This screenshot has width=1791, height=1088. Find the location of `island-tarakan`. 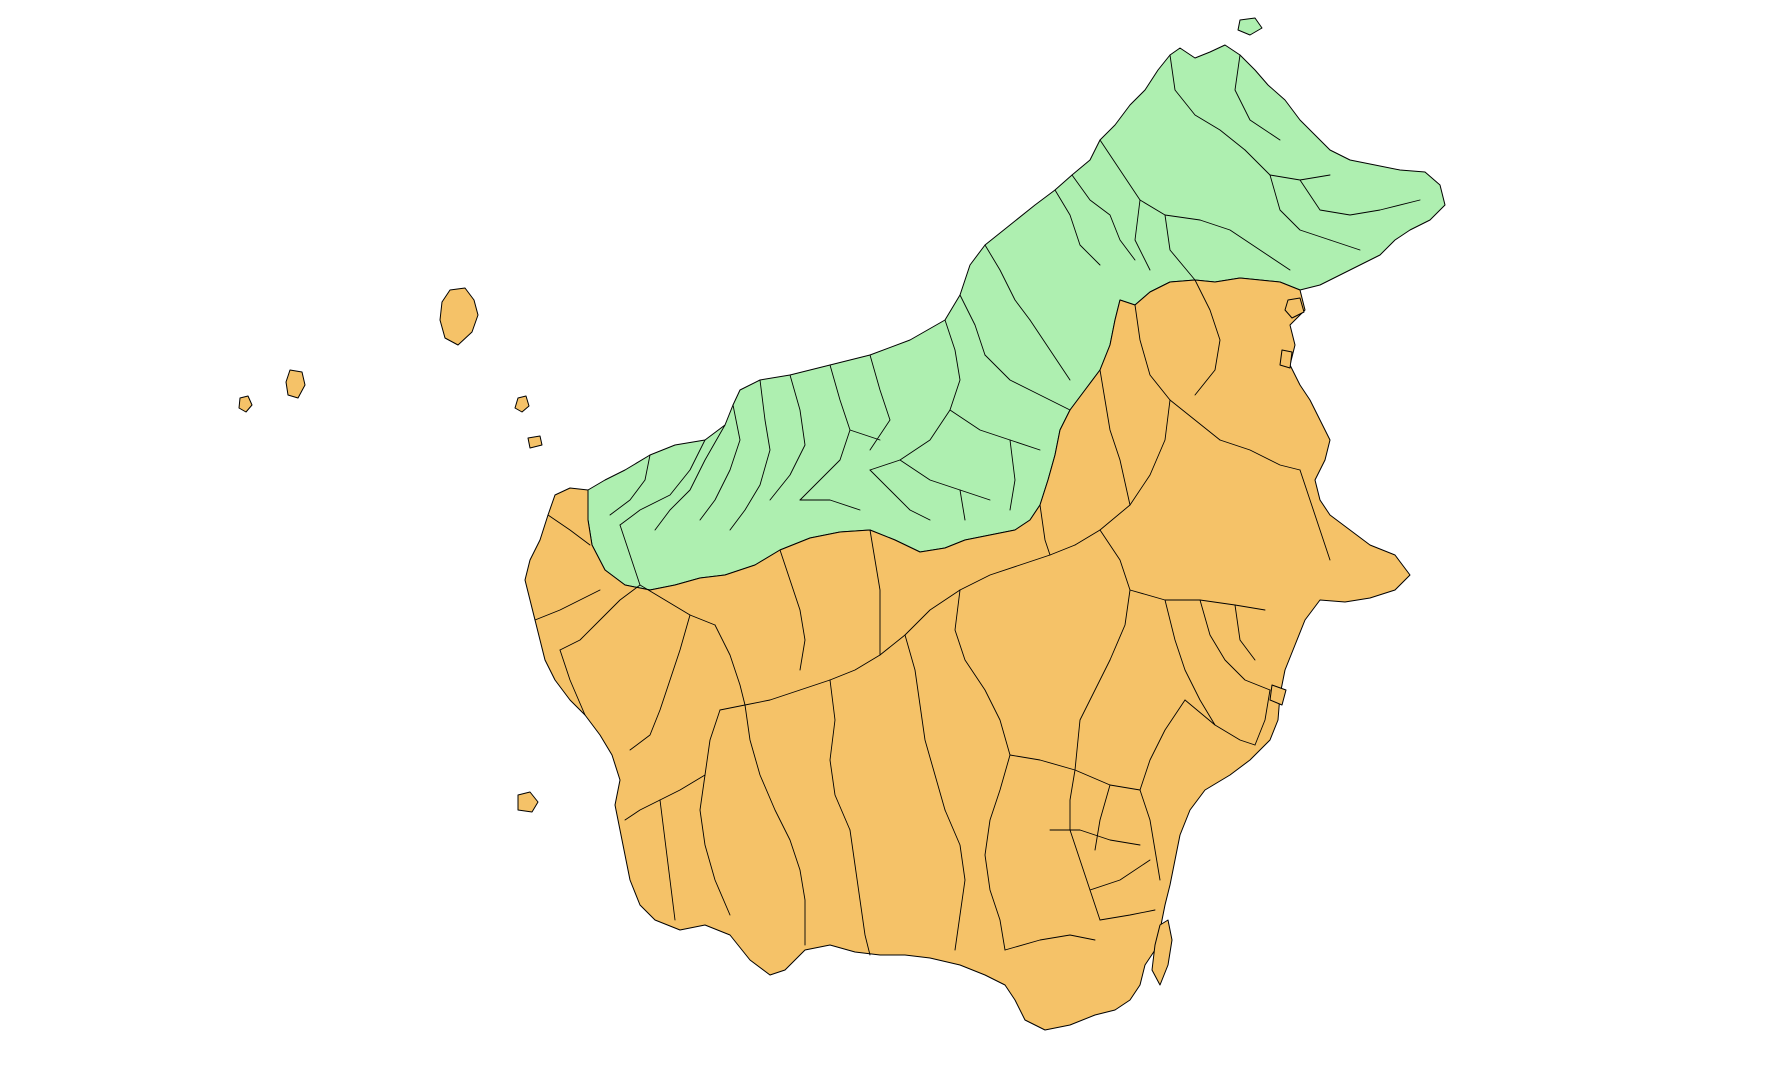

island-tarakan is located at coordinates (1294, 308).